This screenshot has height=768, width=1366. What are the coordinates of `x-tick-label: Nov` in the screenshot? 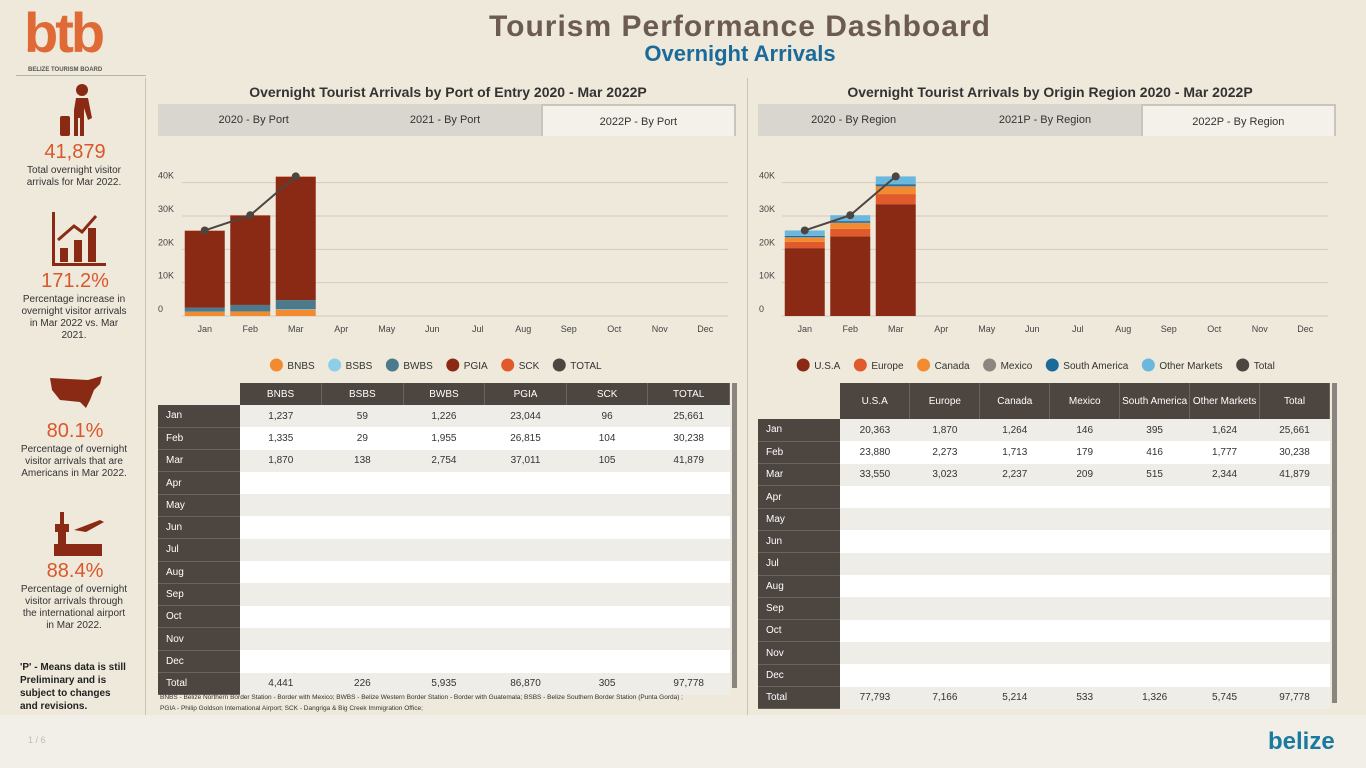 It's located at (1260, 329).